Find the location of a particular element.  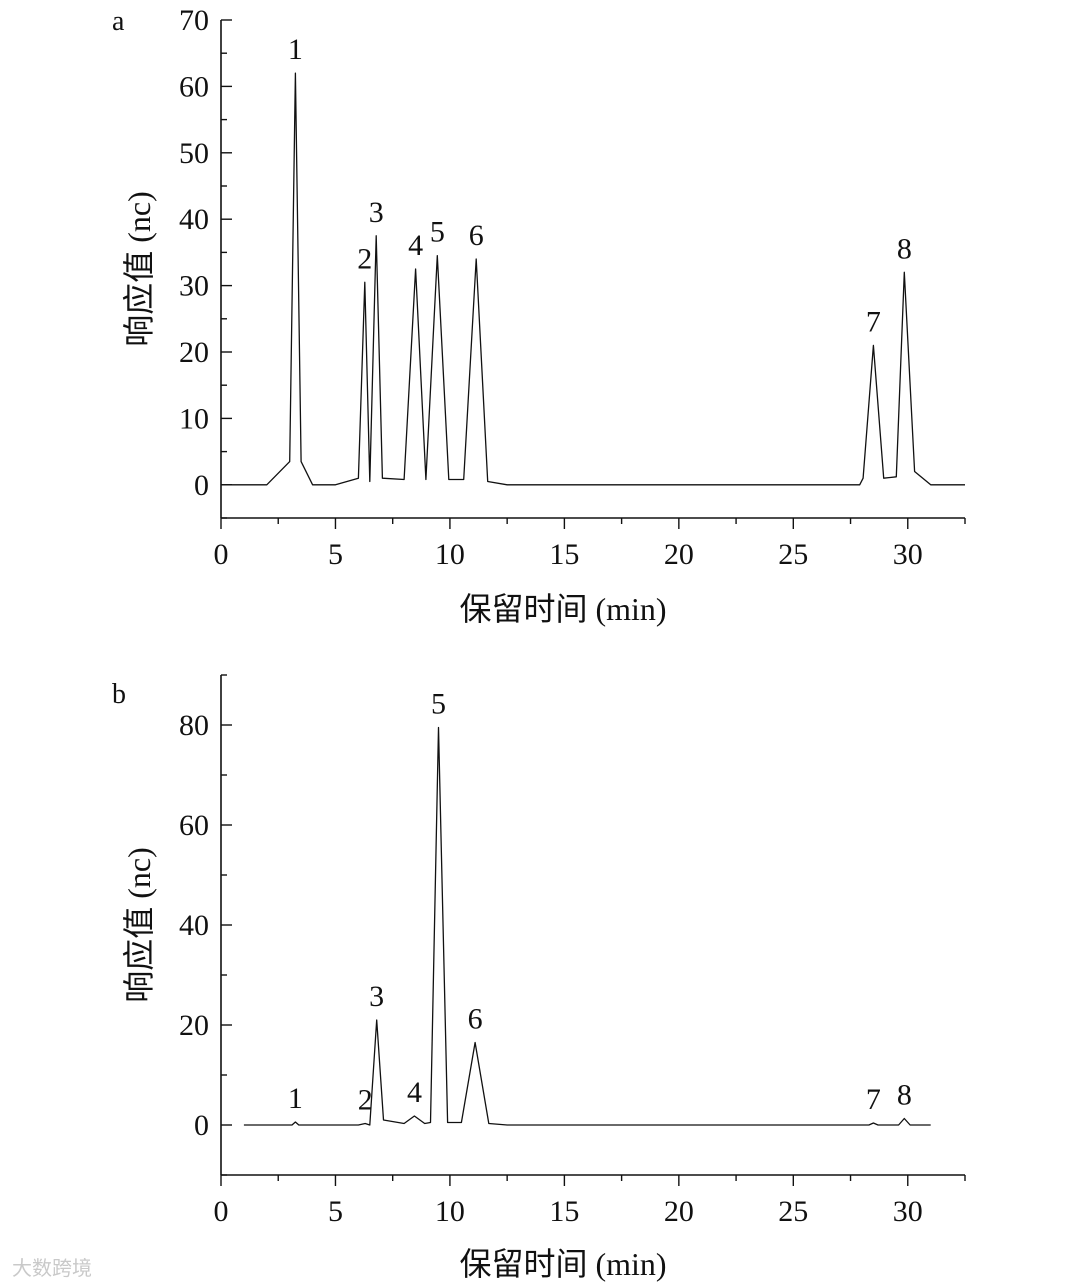

y-tick-label: 30 is located at coordinates (194, 286).